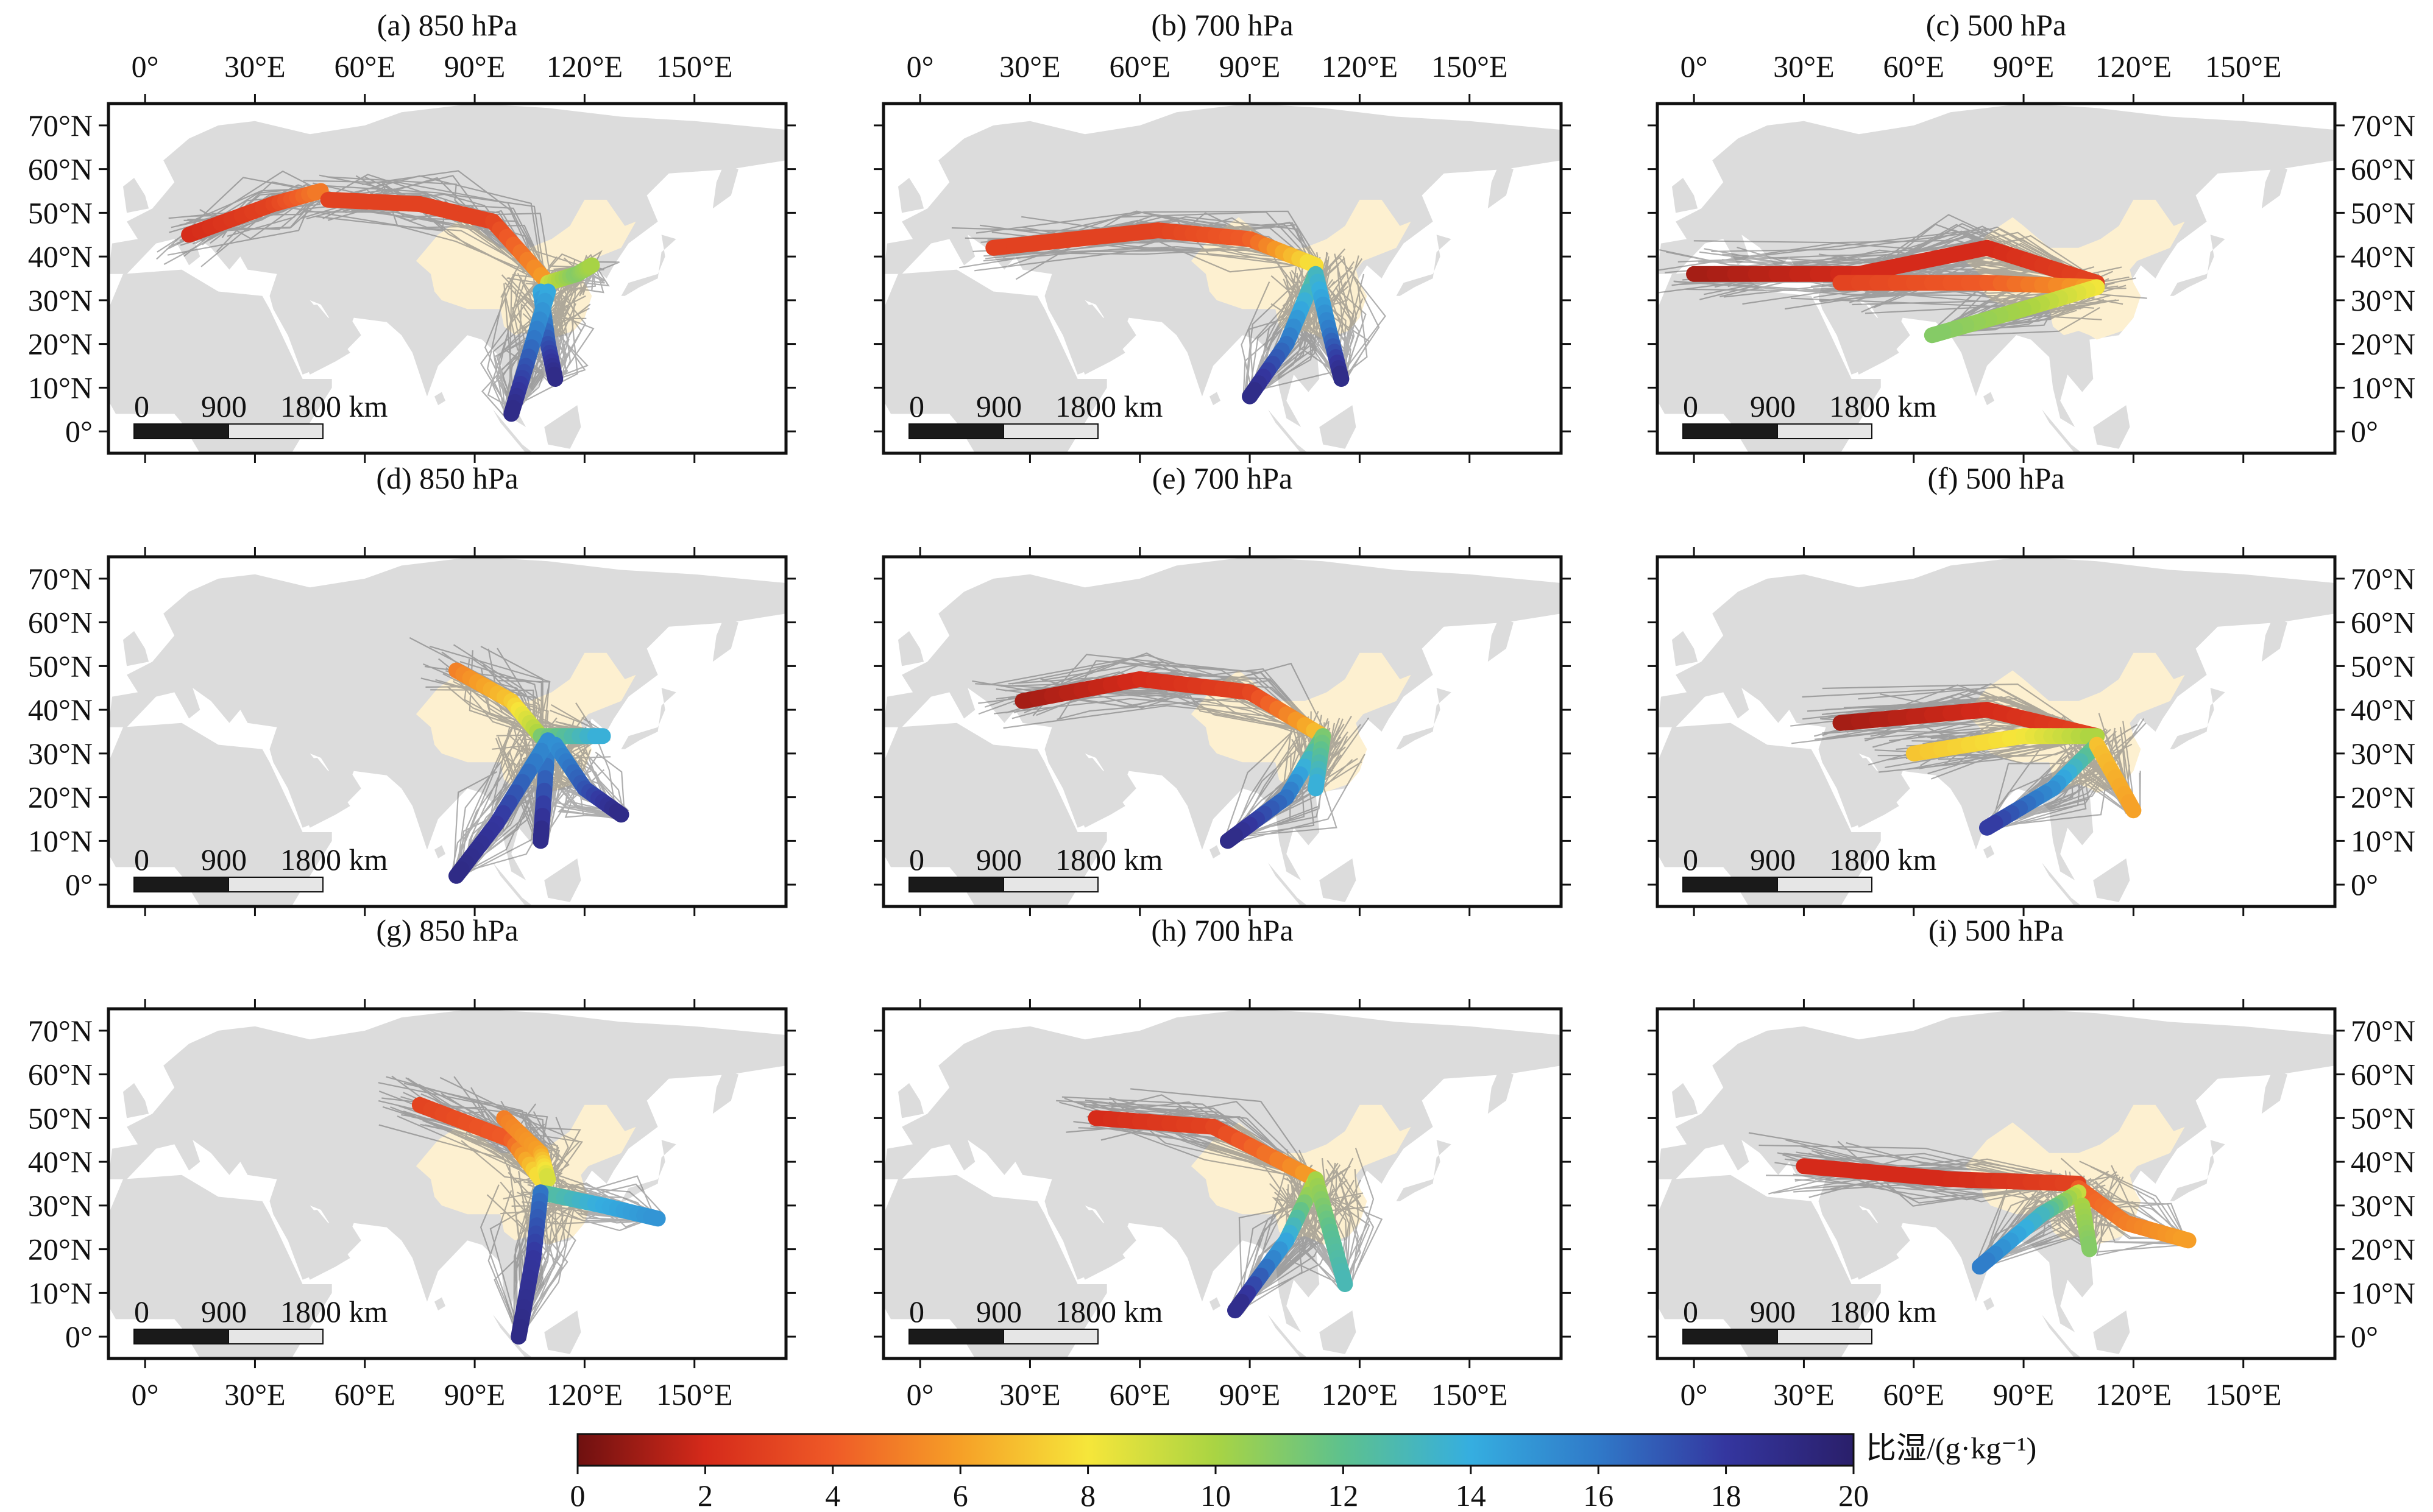 The width and height of the screenshot is (2433, 1512). What do you see at coordinates (224, 860) in the screenshot?
I see `scale-bar-label: 900` at bounding box center [224, 860].